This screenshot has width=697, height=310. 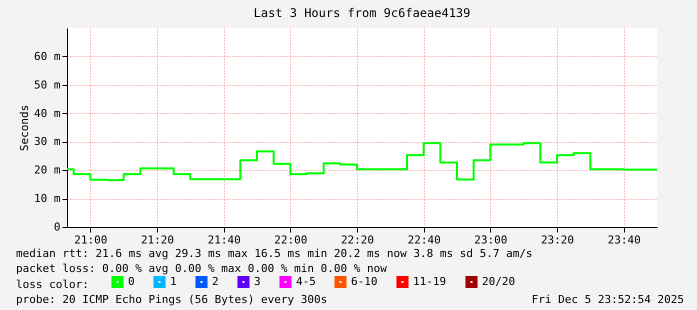 What do you see at coordinates (47, 56) in the screenshot?
I see `y-tick-label: 60 m` at bounding box center [47, 56].